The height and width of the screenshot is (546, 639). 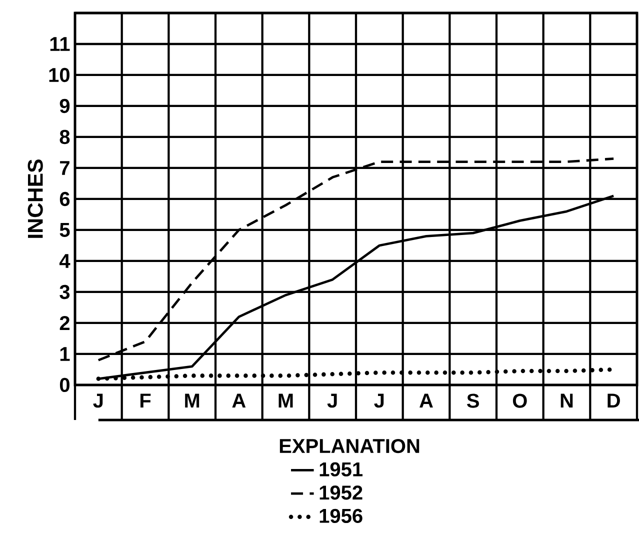 I want to click on y-tick-label: 1, so click(x=65, y=354).